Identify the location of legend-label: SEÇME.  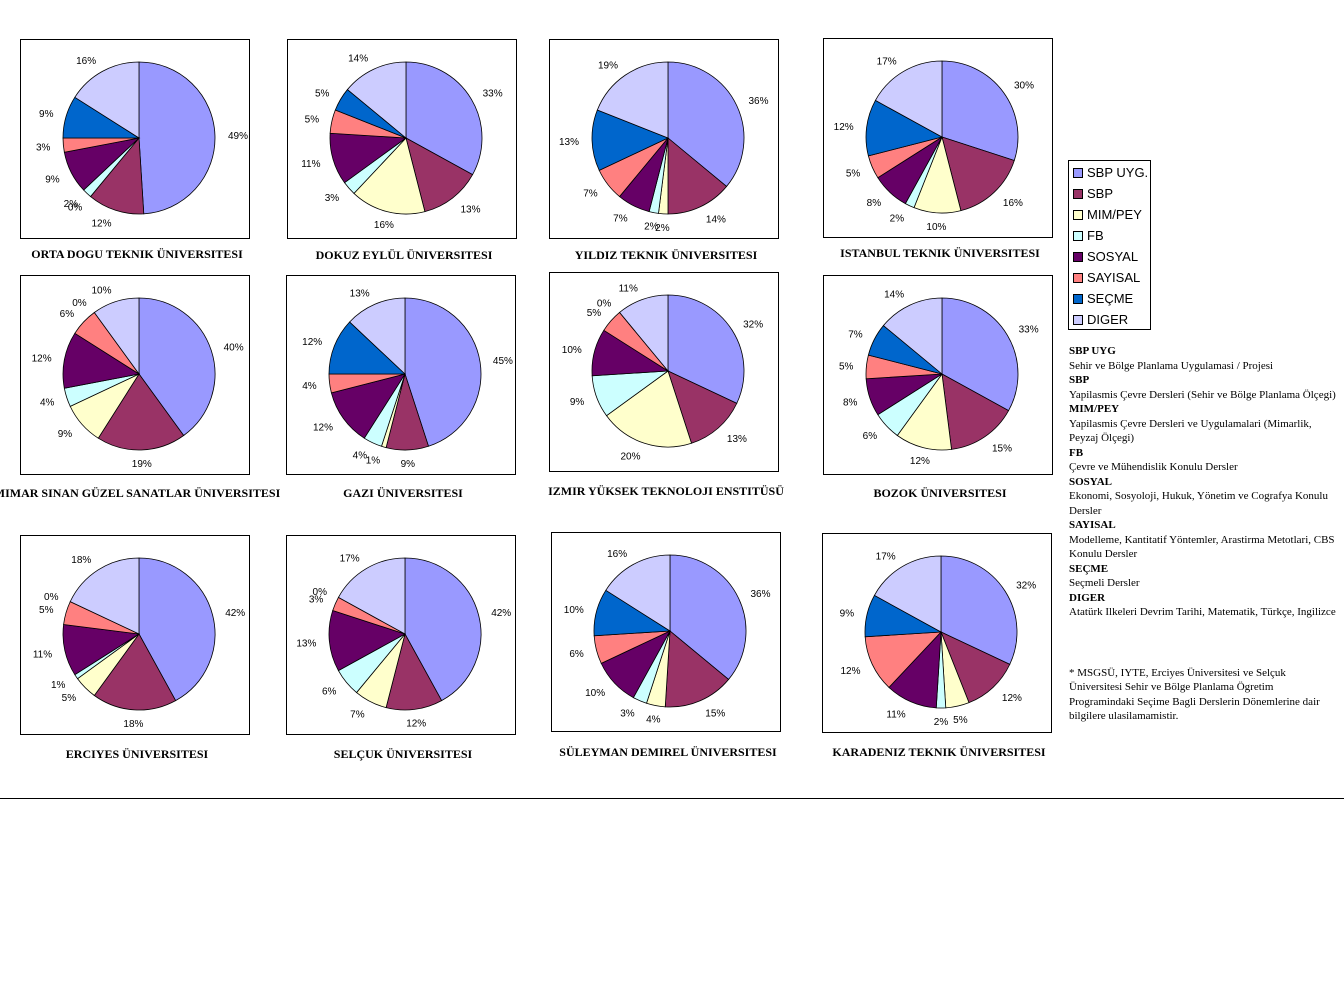
(1110, 298).